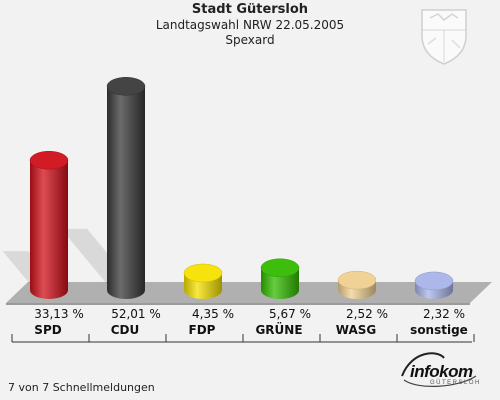 The width and height of the screenshot is (500, 400). What do you see at coordinates (136, 314) in the screenshot?
I see `value-label: 52,01 %` at bounding box center [136, 314].